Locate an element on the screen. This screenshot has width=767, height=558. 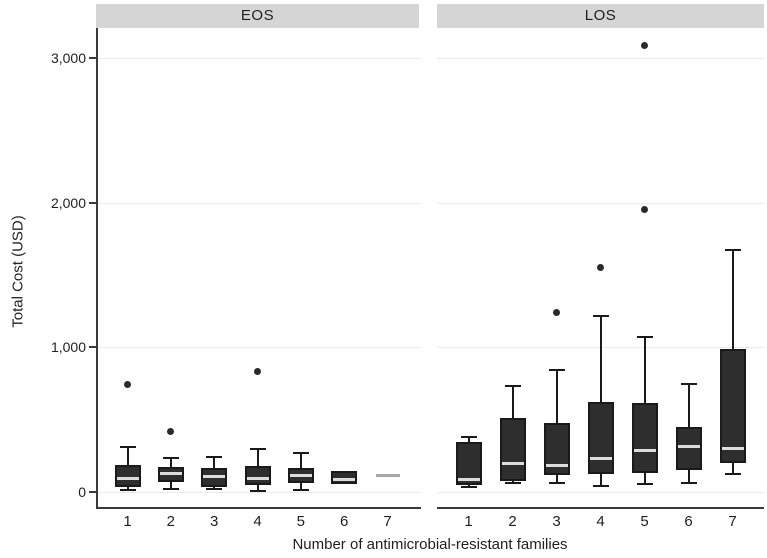
y-tick-label: 1,000 is located at coordinates (68, 347).